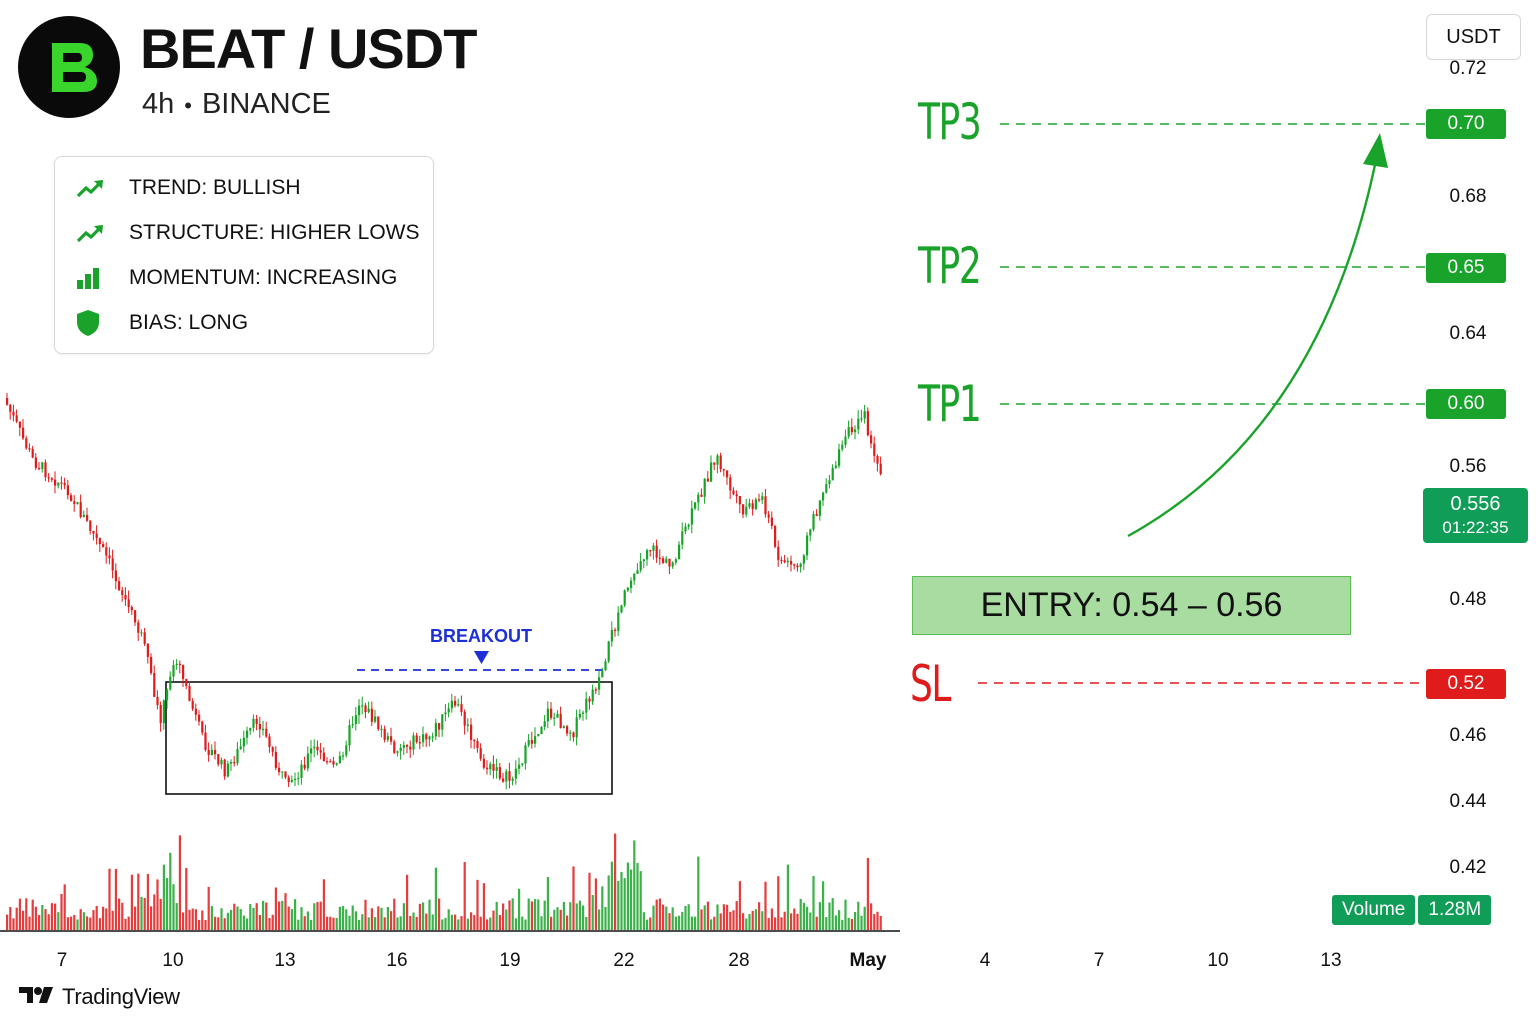 This screenshot has width=1536, height=1024. Describe the element at coordinates (1218, 960) in the screenshot. I see `x-tick-label: 10` at that location.